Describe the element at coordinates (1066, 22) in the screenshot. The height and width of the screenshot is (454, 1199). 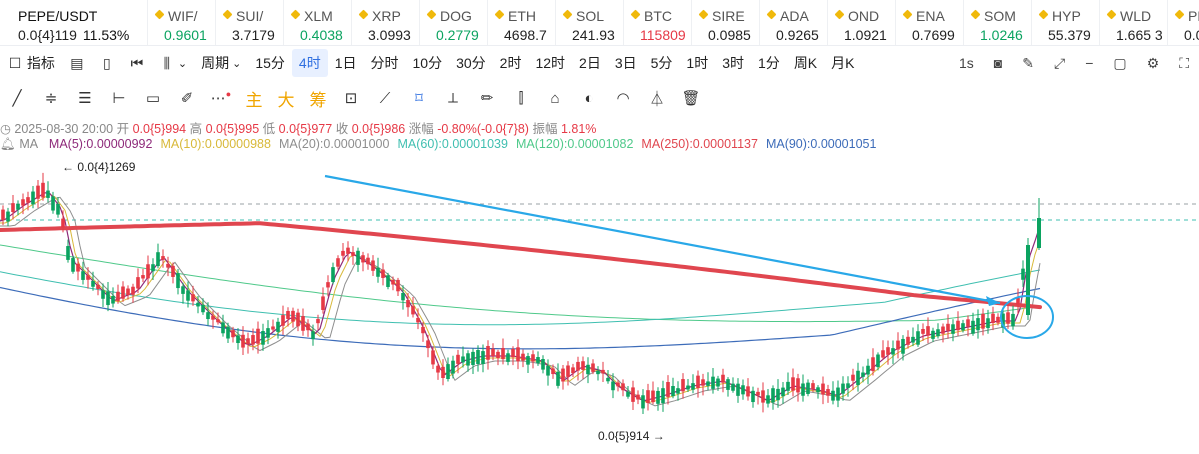
I see `ticker-item: HYP 55.379` at that location.